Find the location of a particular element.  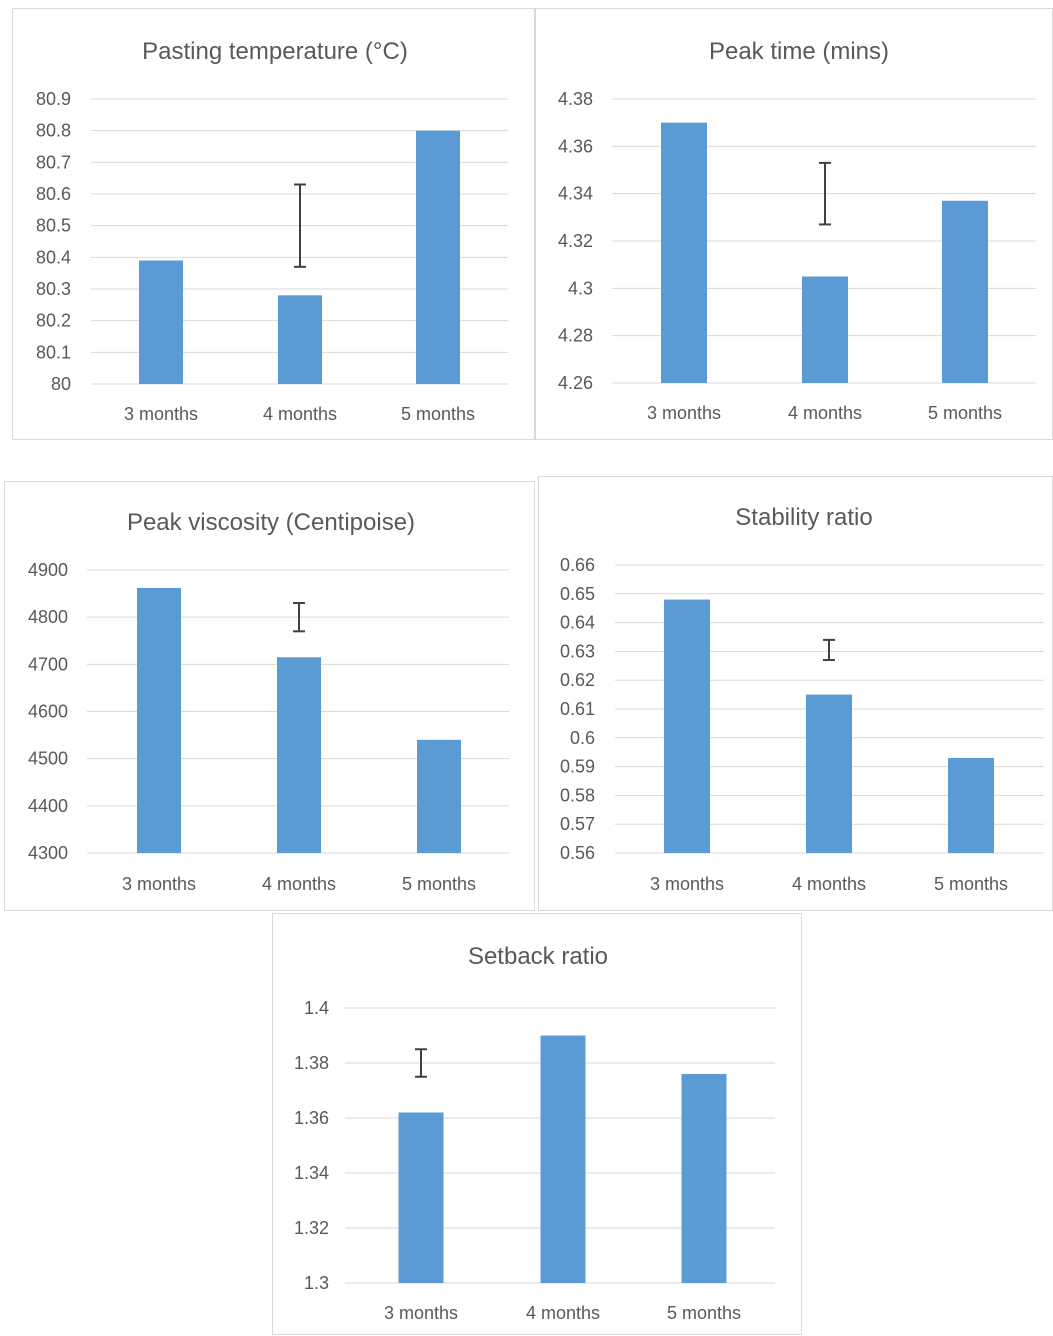

y-tick-label: 4.34 is located at coordinates (575, 194).